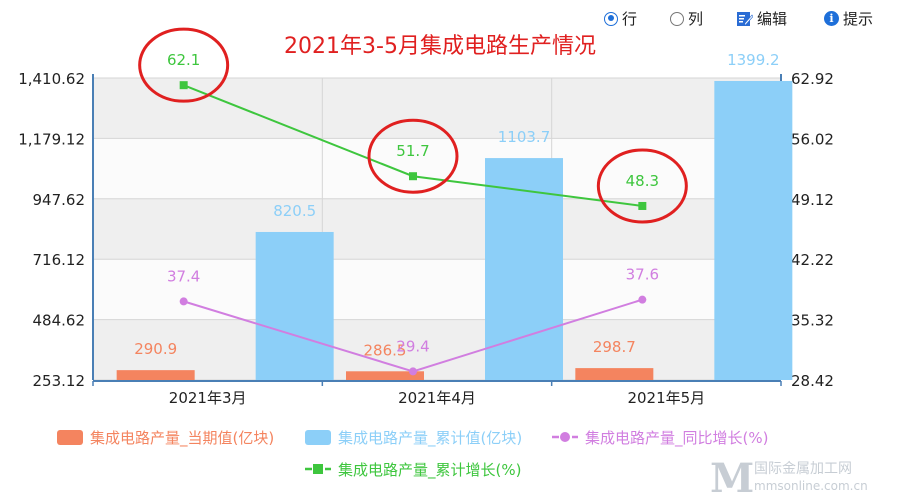 The width and height of the screenshot is (901, 503). I want to click on chart-title: 2021年3-5月集成电路生产情况, so click(440, 46).